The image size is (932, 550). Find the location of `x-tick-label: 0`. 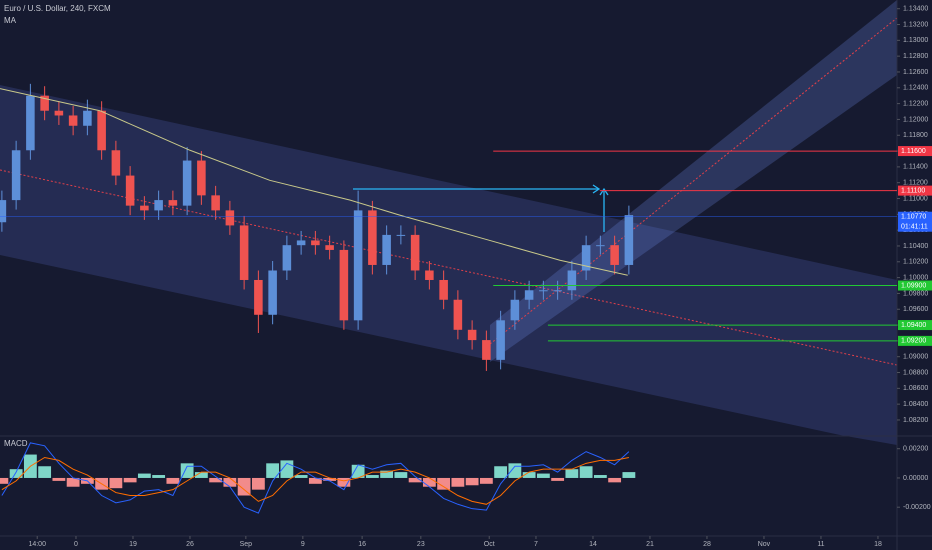

x-tick-label: 0 is located at coordinates (76, 544).